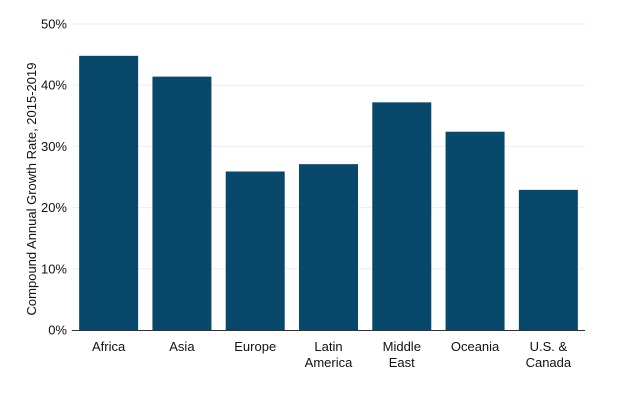 The height and width of the screenshot is (400, 620). Describe the element at coordinates (54, 85) in the screenshot. I see `y-tick-label: 40%` at that location.